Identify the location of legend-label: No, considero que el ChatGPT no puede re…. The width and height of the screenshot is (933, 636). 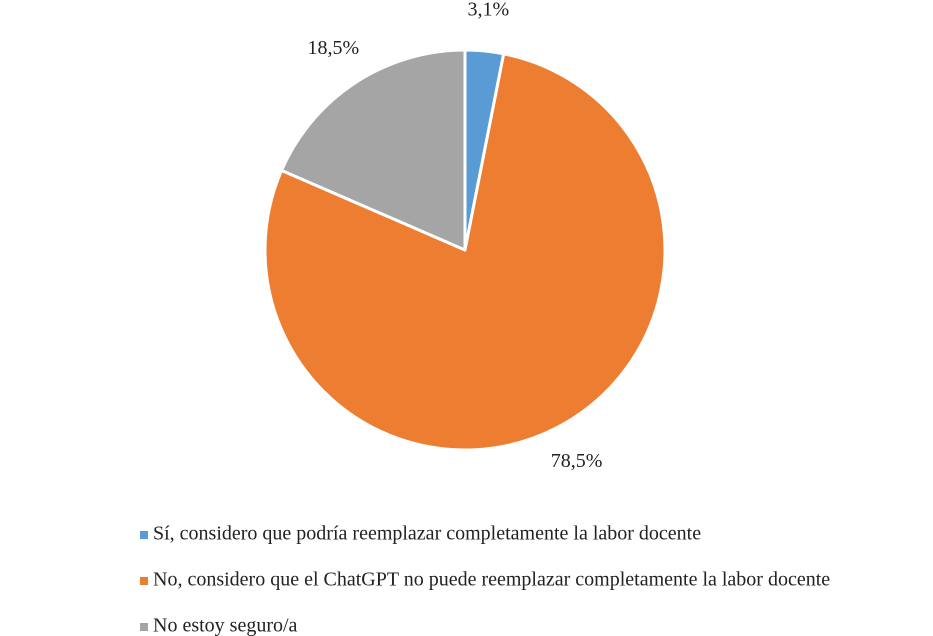
(491, 580).